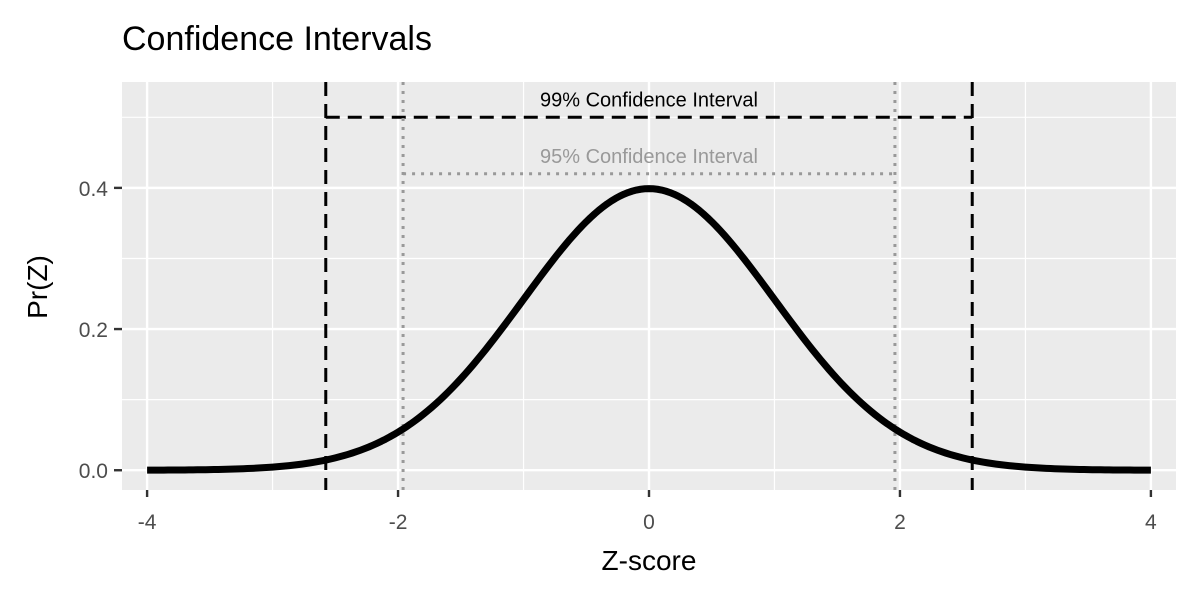  What do you see at coordinates (93, 471) in the screenshot?
I see `y-tick-label: 0.0` at bounding box center [93, 471].